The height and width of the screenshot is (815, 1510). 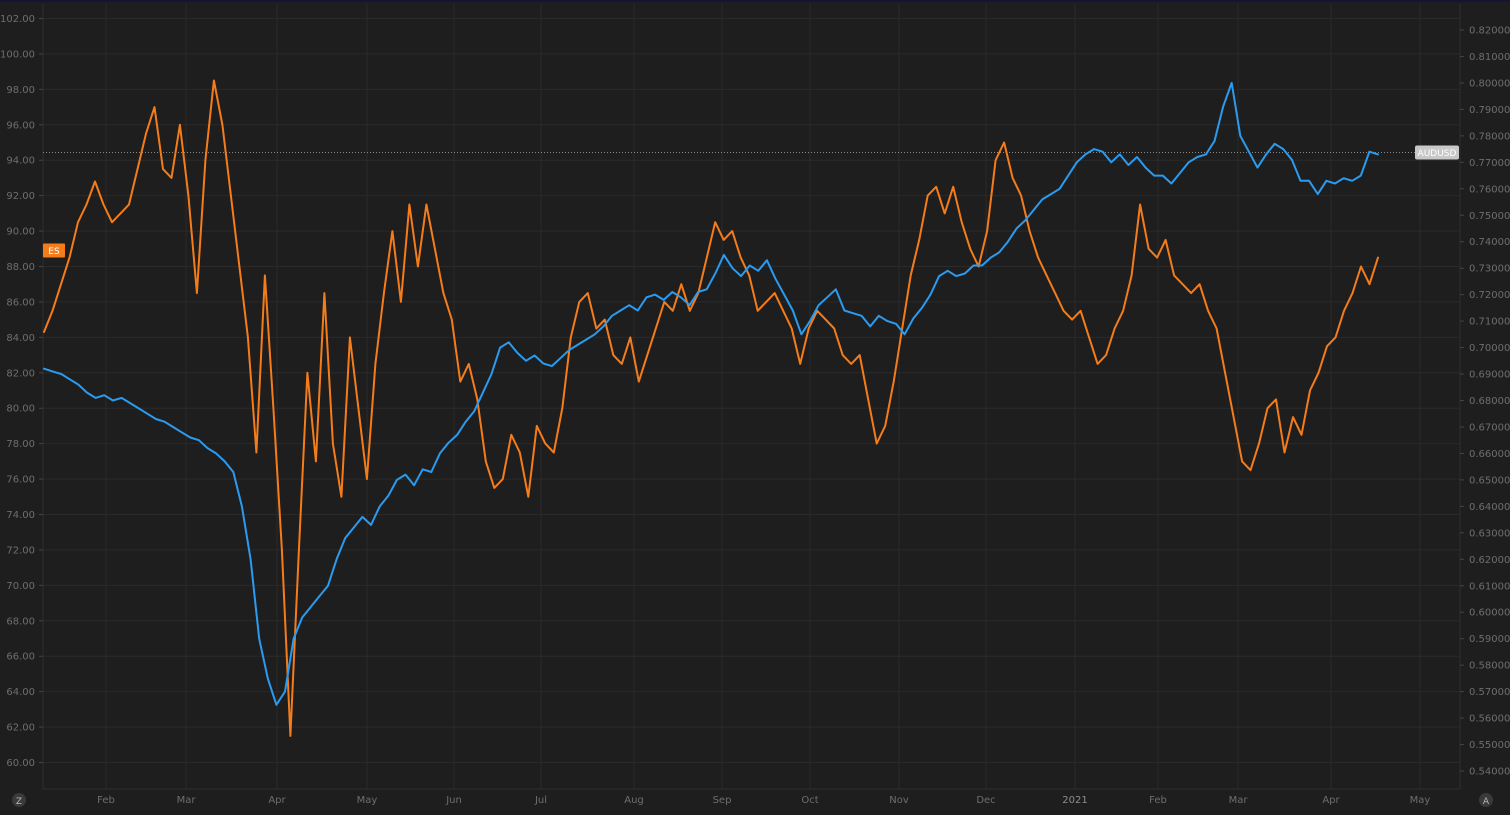 What do you see at coordinates (453, 800) in the screenshot?
I see `x-tick-label: Jun` at bounding box center [453, 800].